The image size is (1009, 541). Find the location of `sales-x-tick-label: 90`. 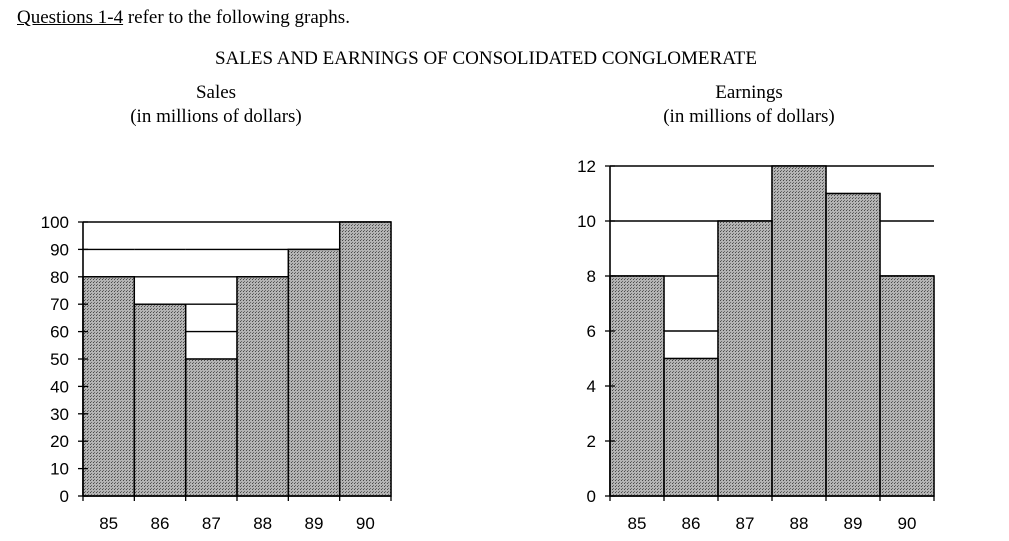

sales-x-tick-label: 90 is located at coordinates (365, 523).